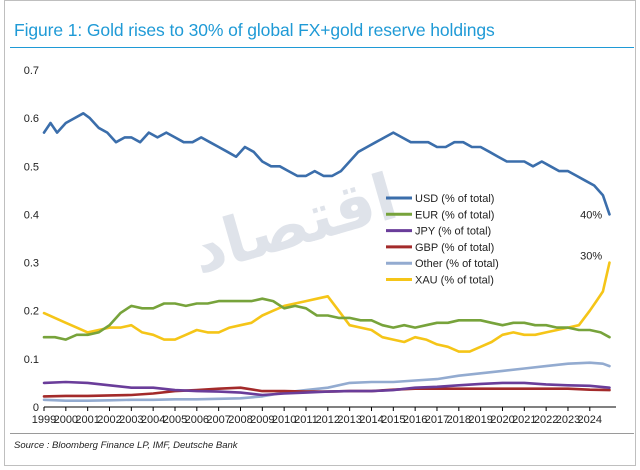 The height and width of the screenshot is (470, 640). I want to click on x-tick-label: 2009, so click(262, 420).